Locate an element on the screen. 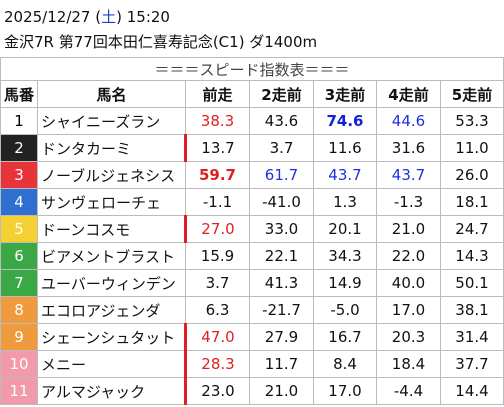  column-header: 2走前 is located at coordinates (281, 94).